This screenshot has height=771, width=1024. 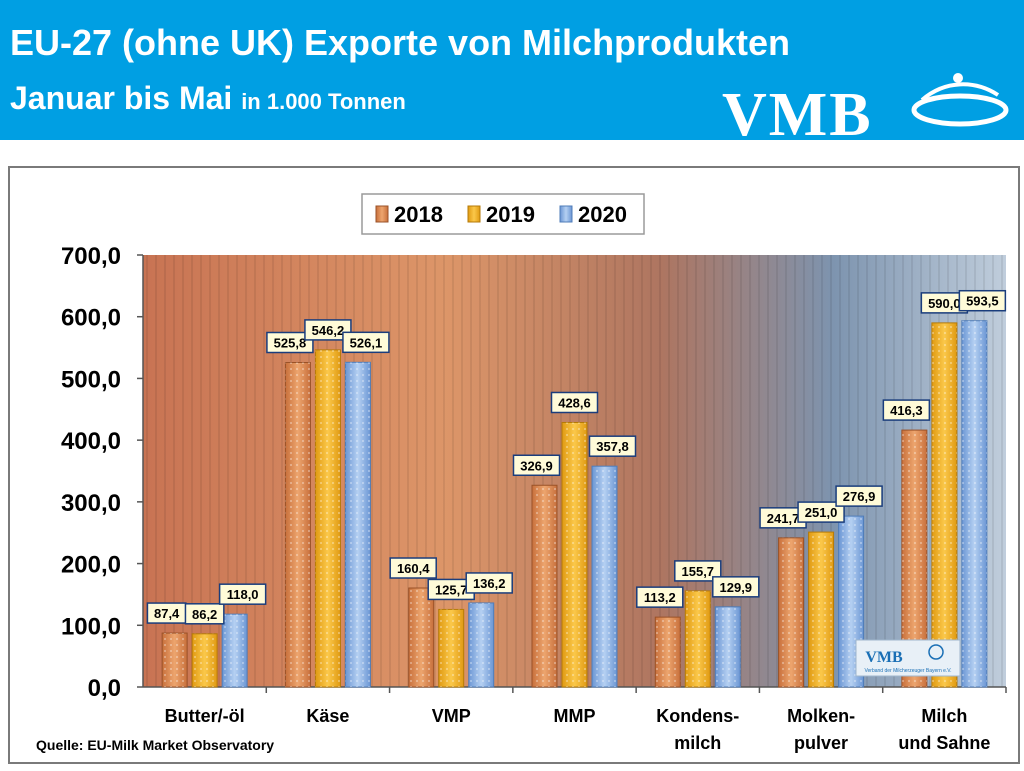 I want to click on data-label: 276,9, so click(x=859, y=496).